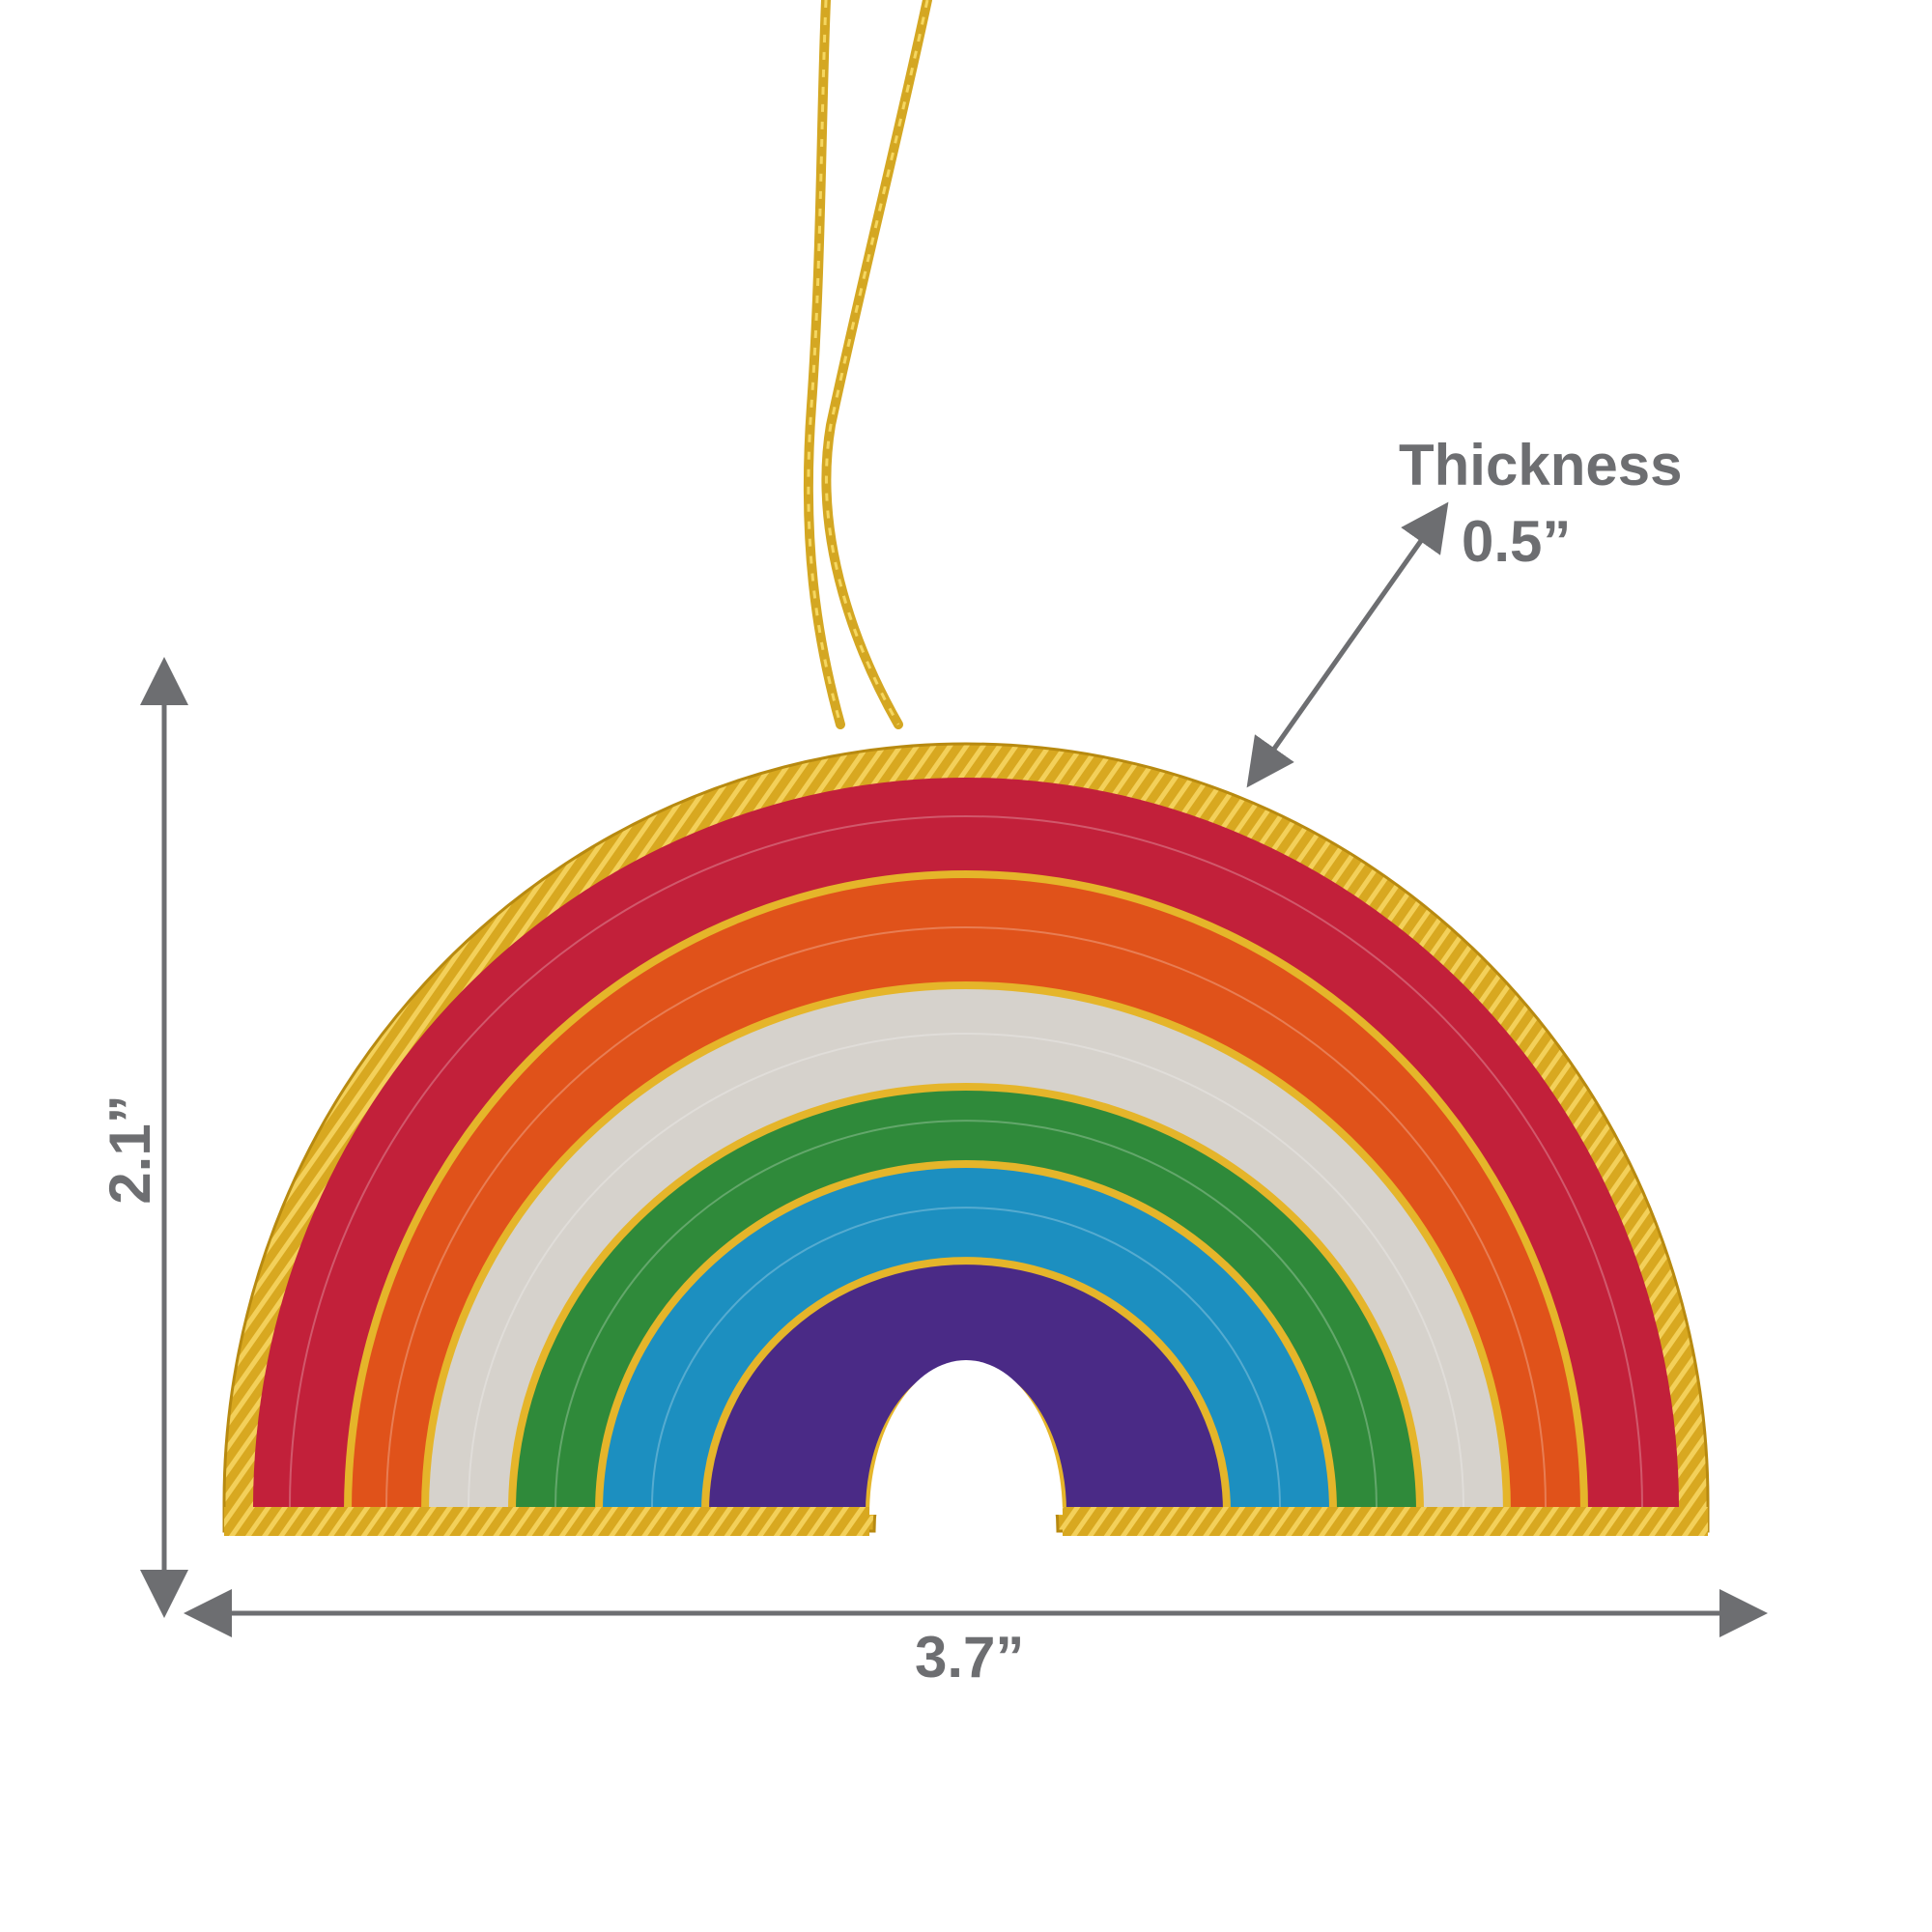 This screenshot has height=1932, width=1932. What do you see at coordinates (546, 1521) in the screenshot?
I see `ornament-bottom-cord` at bounding box center [546, 1521].